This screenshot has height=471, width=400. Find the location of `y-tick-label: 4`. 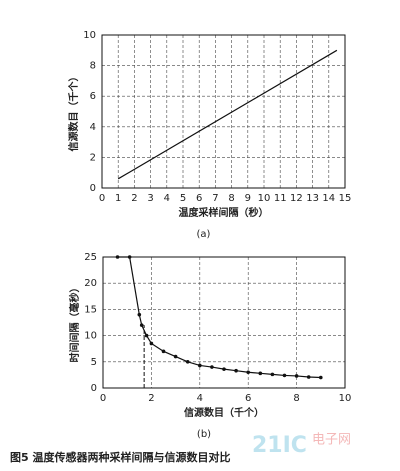

y-tick-label: 4 is located at coordinates (93, 127).